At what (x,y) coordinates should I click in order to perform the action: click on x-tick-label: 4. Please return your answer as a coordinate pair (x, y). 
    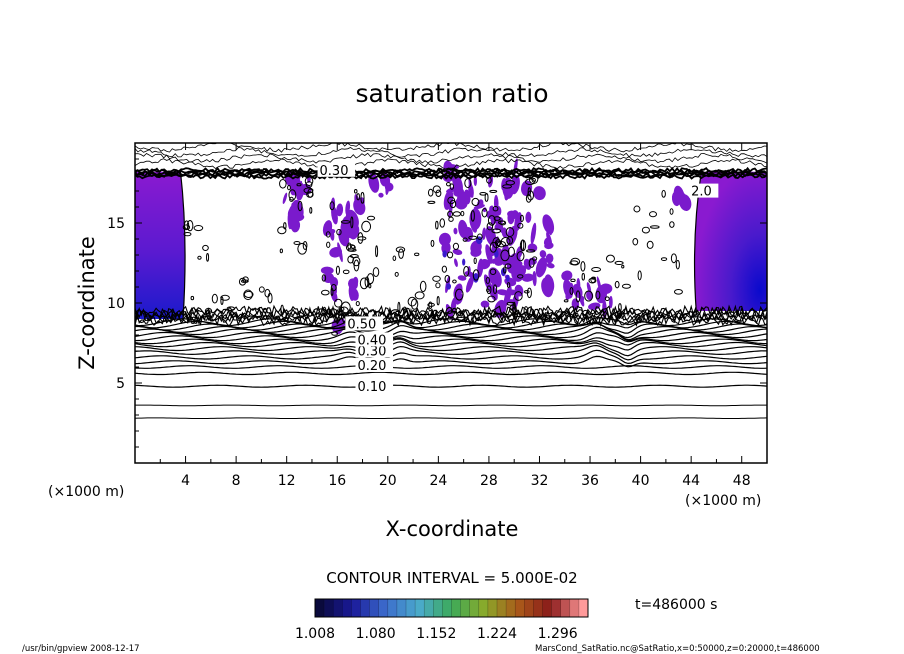
    Looking at the image, I should click on (185, 481).